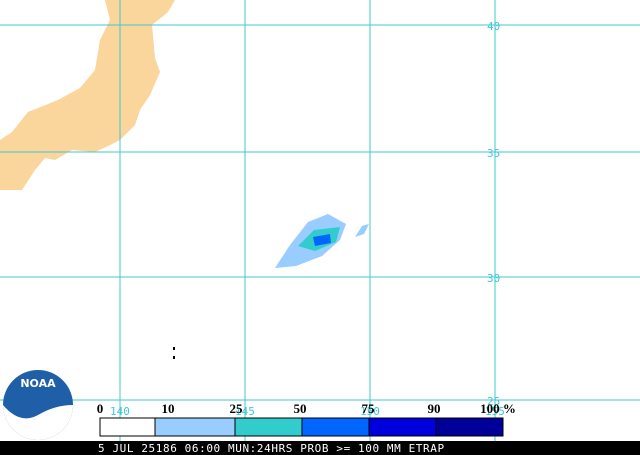 The width and height of the screenshot is (640, 455). What do you see at coordinates (434, 408) in the screenshot?
I see `legend-label: 90` at bounding box center [434, 408].